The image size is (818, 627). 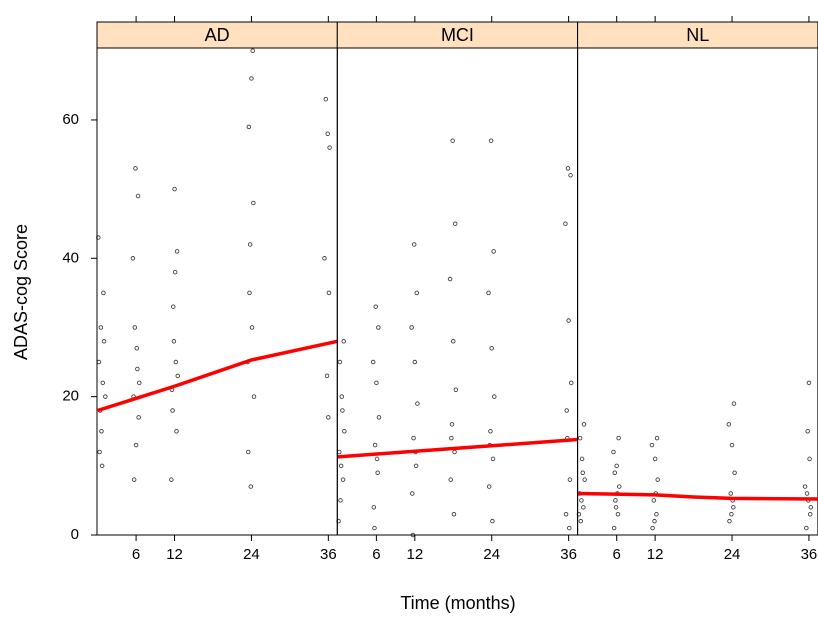 What do you see at coordinates (70, 119) in the screenshot?
I see `y-tick-label: 60` at bounding box center [70, 119].